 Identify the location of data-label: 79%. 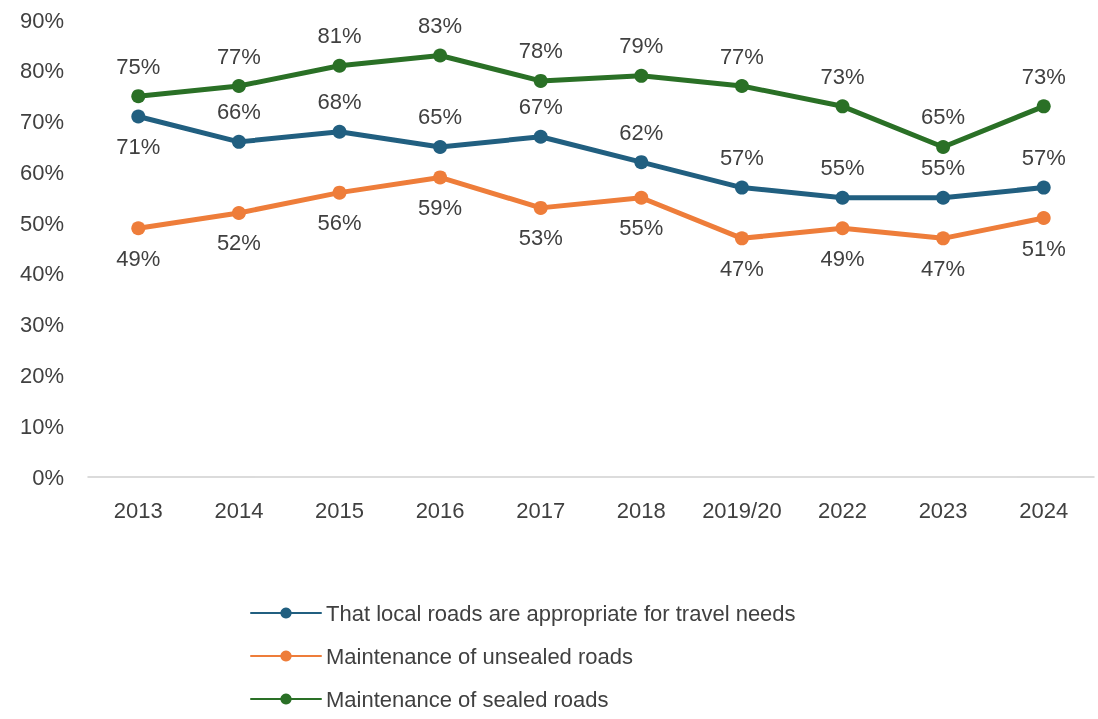
(641, 46).